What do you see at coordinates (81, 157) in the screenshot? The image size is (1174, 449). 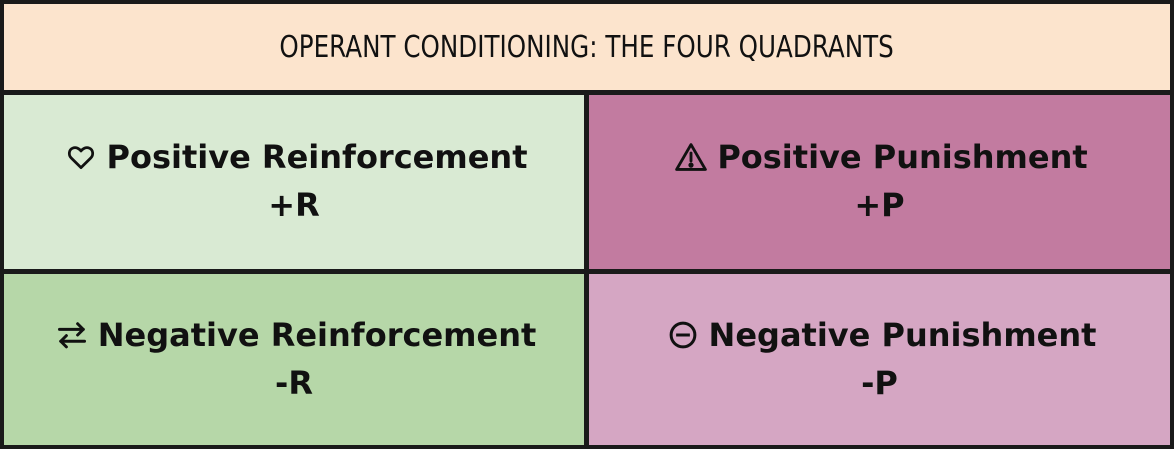 I see `heart-icon` at bounding box center [81, 157].